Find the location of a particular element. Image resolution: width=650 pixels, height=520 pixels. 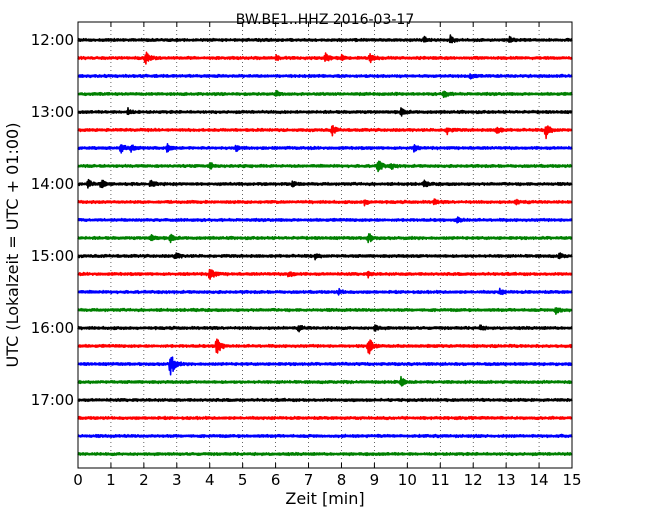

x-tick-label: 0 is located at coordinates (78, 480).